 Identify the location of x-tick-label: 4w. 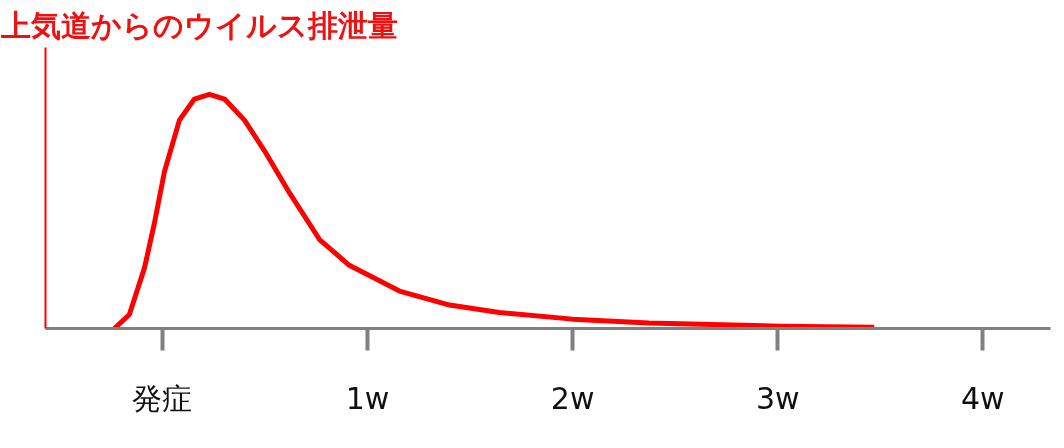
(983, 398).